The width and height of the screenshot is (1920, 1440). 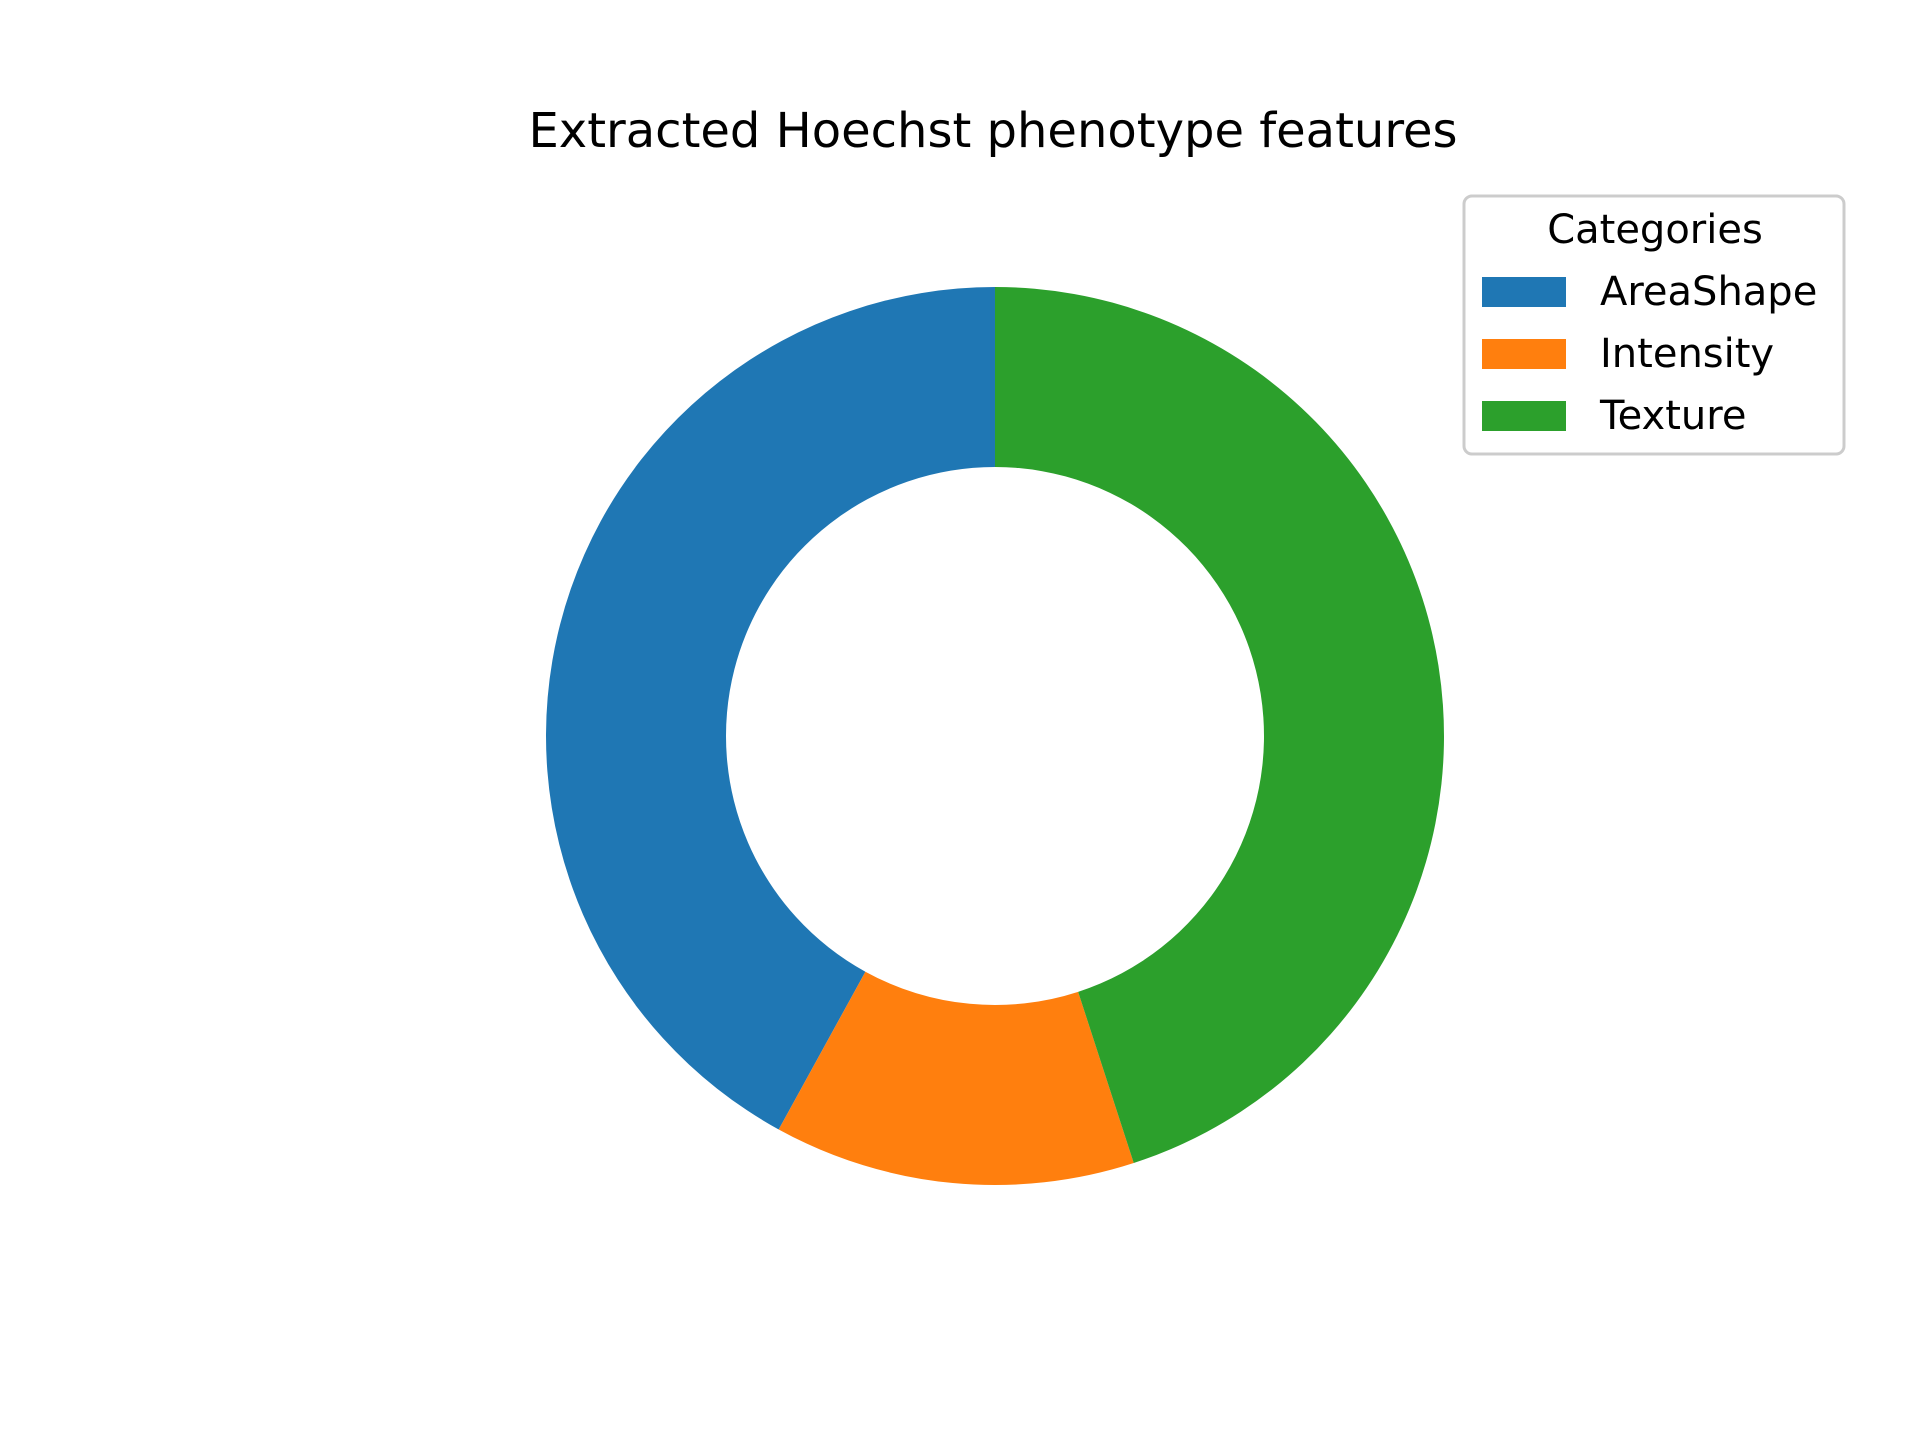 I want to click on legend-label-intensity: Intensity, so click(x=1687, y=354).